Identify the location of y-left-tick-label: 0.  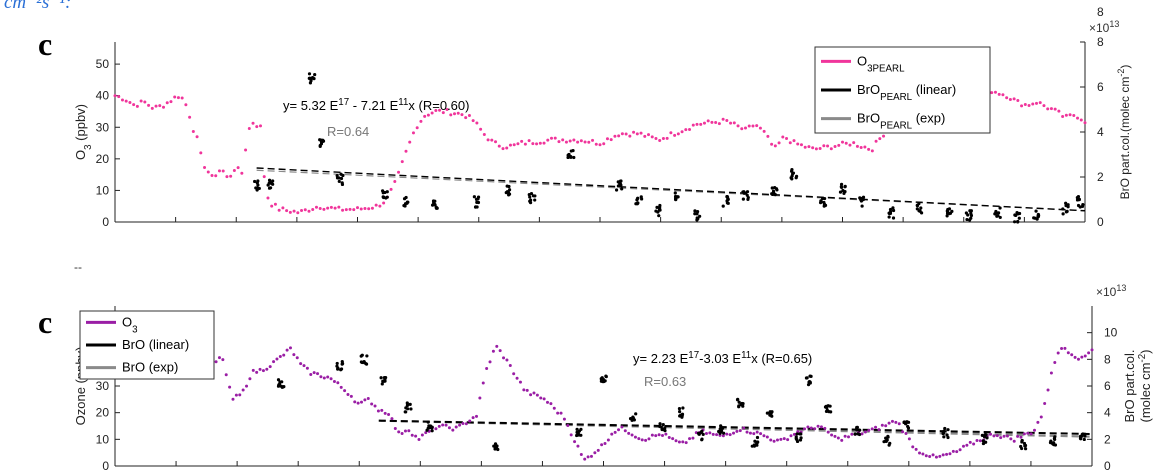
(105, 464).